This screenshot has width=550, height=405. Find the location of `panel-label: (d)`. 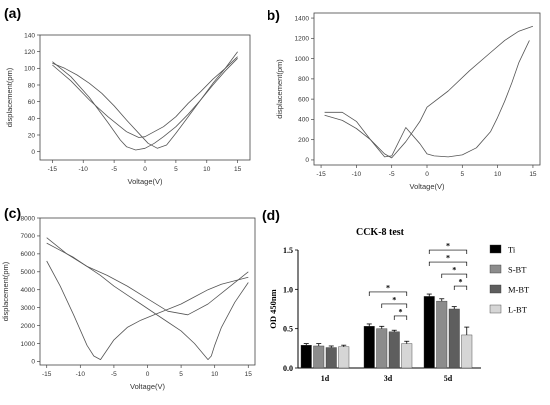

panel-label: (d) is located at coordinates (271, 215).